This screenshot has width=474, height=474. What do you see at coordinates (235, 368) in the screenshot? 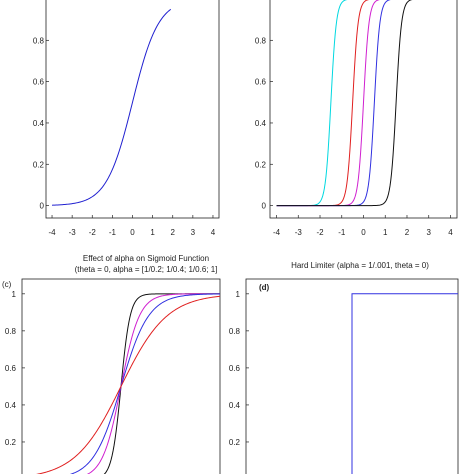
I see `panel-d-ytick-label: 0.6` at bounding box center [235, 368].